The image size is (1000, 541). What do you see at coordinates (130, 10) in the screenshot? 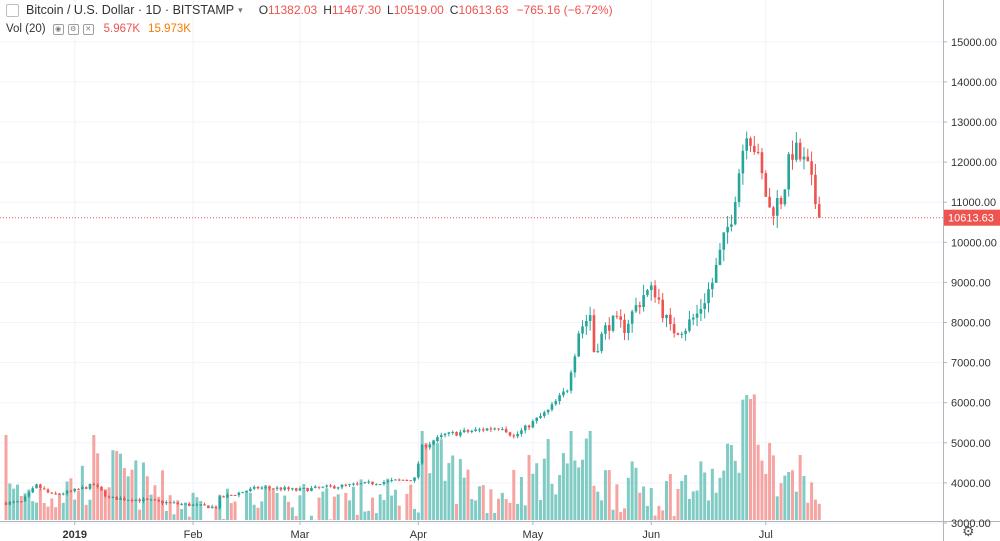
I see `symbol-title: Bitcoin / U.S. Dollar · 1D · BITSTAMP` at bounding box center [130, 10].